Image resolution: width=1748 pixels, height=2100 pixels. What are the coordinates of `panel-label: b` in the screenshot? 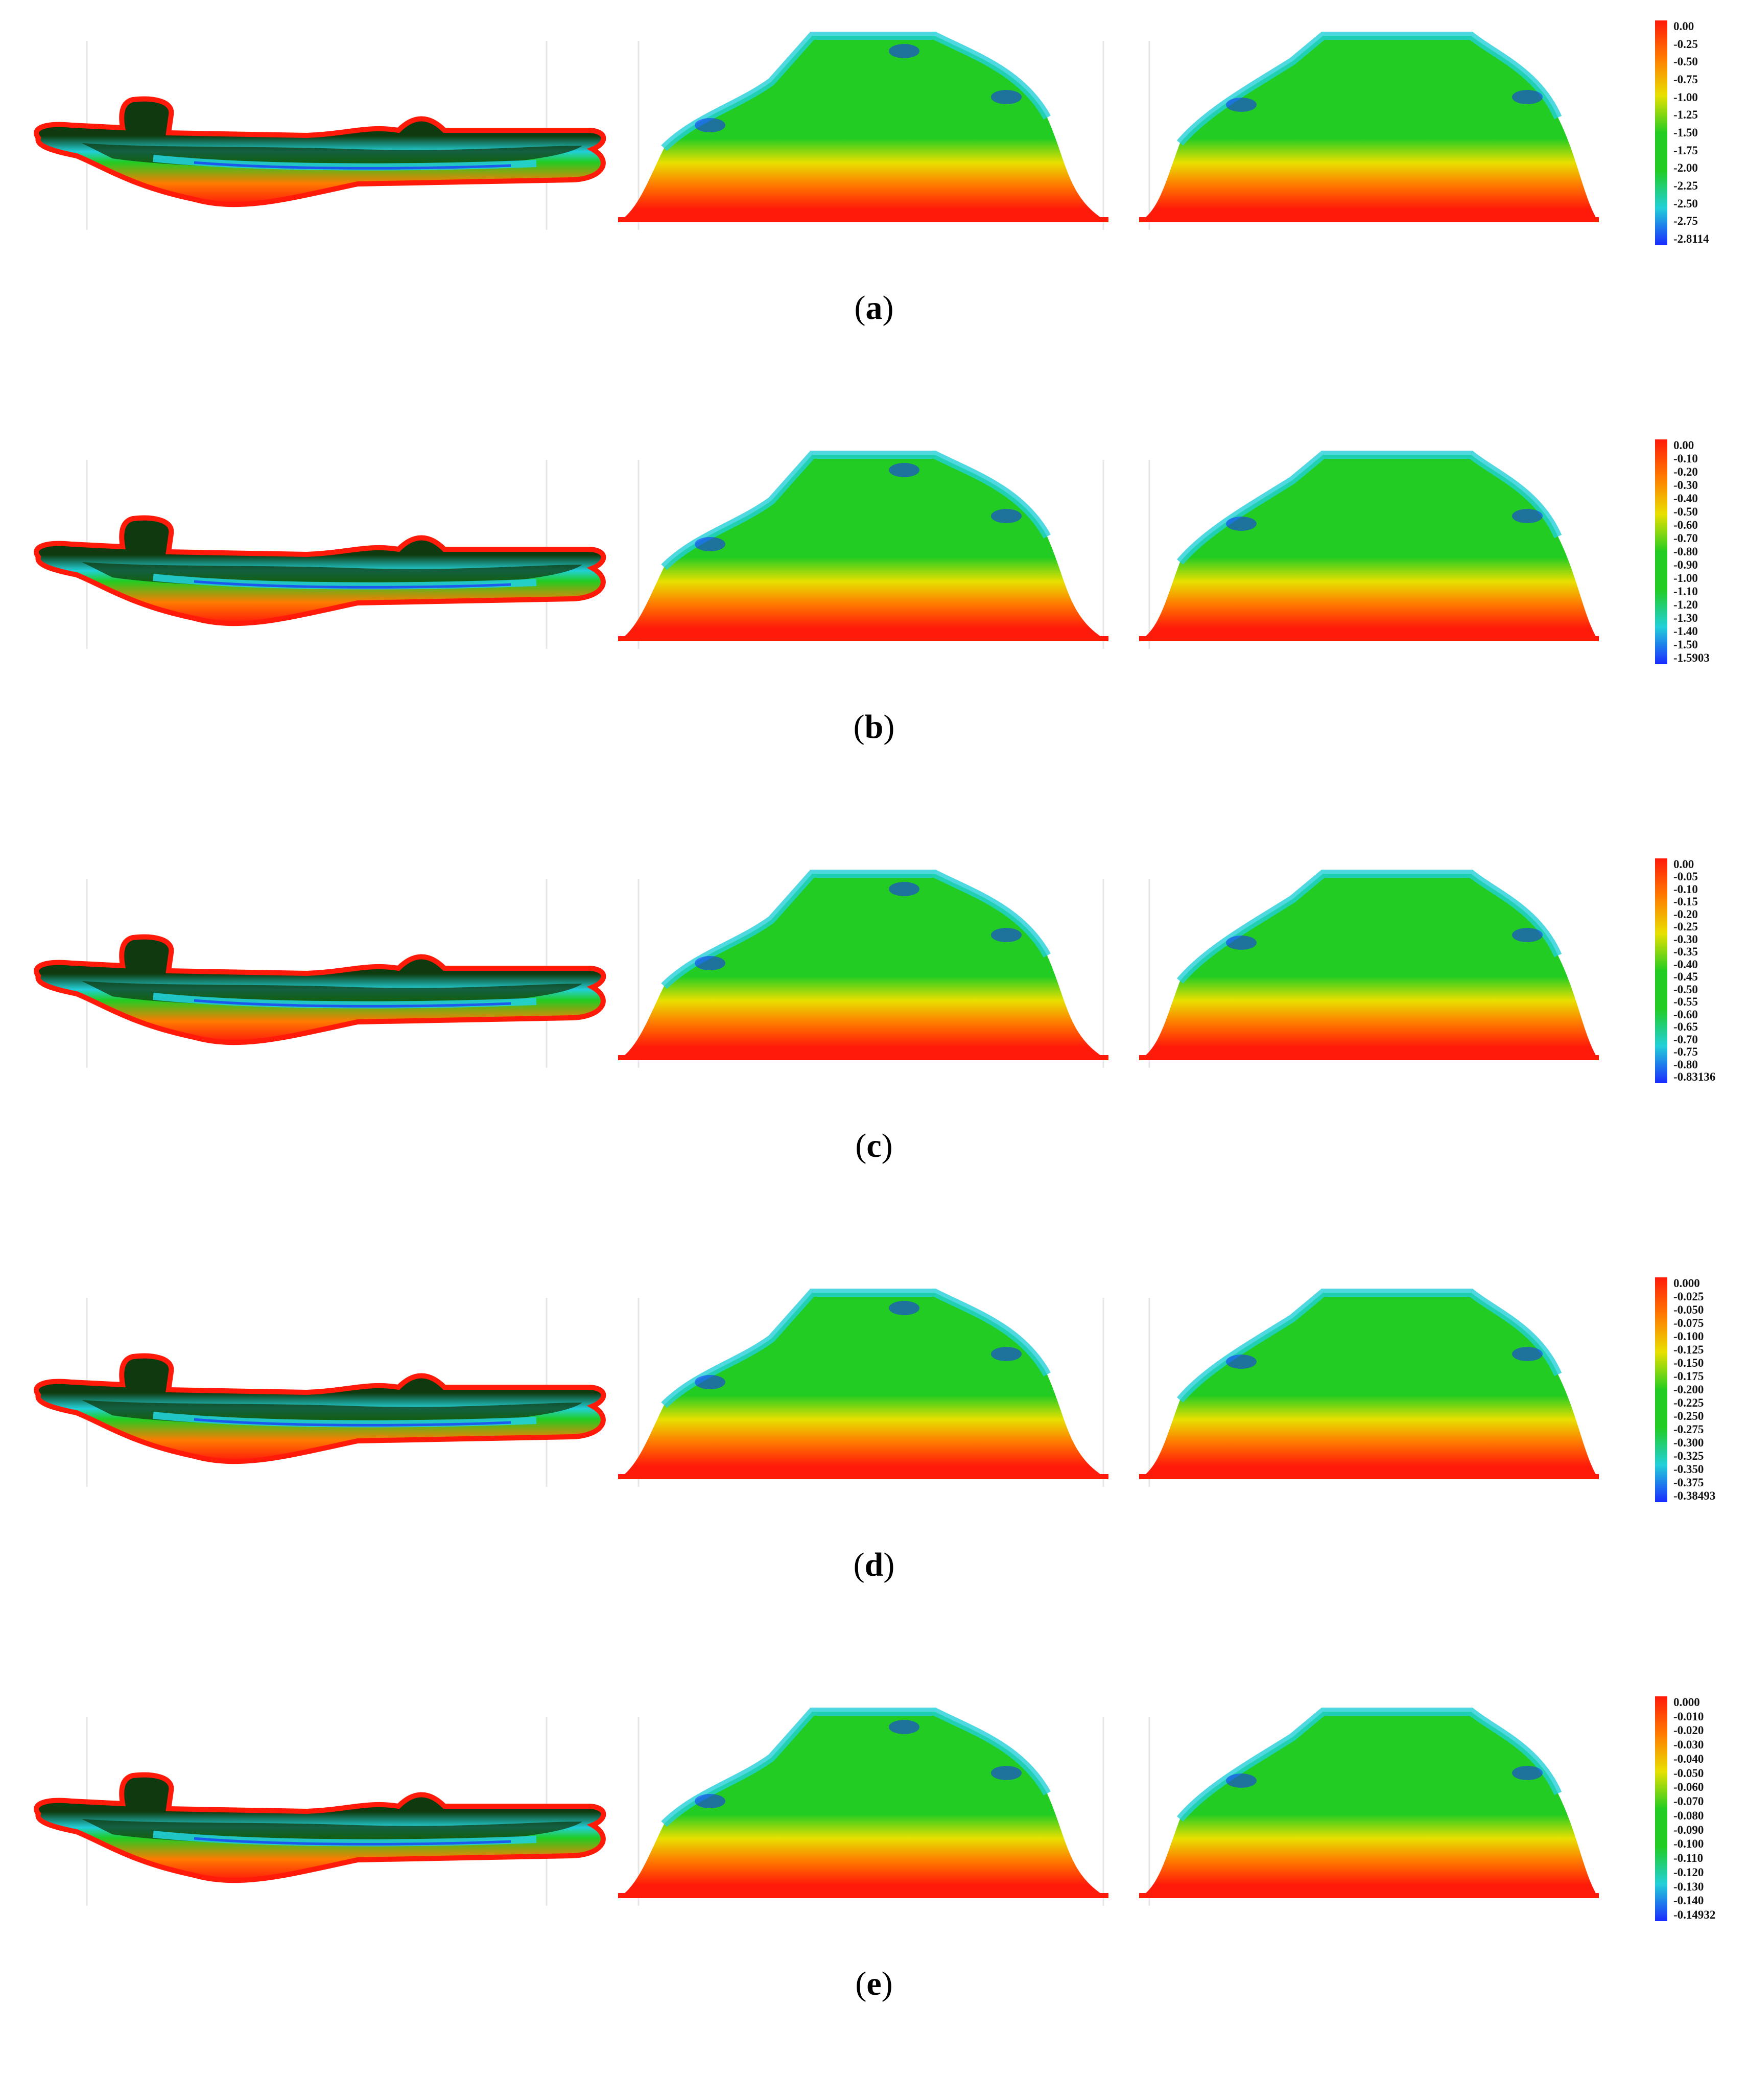 It's located at (874, 726).